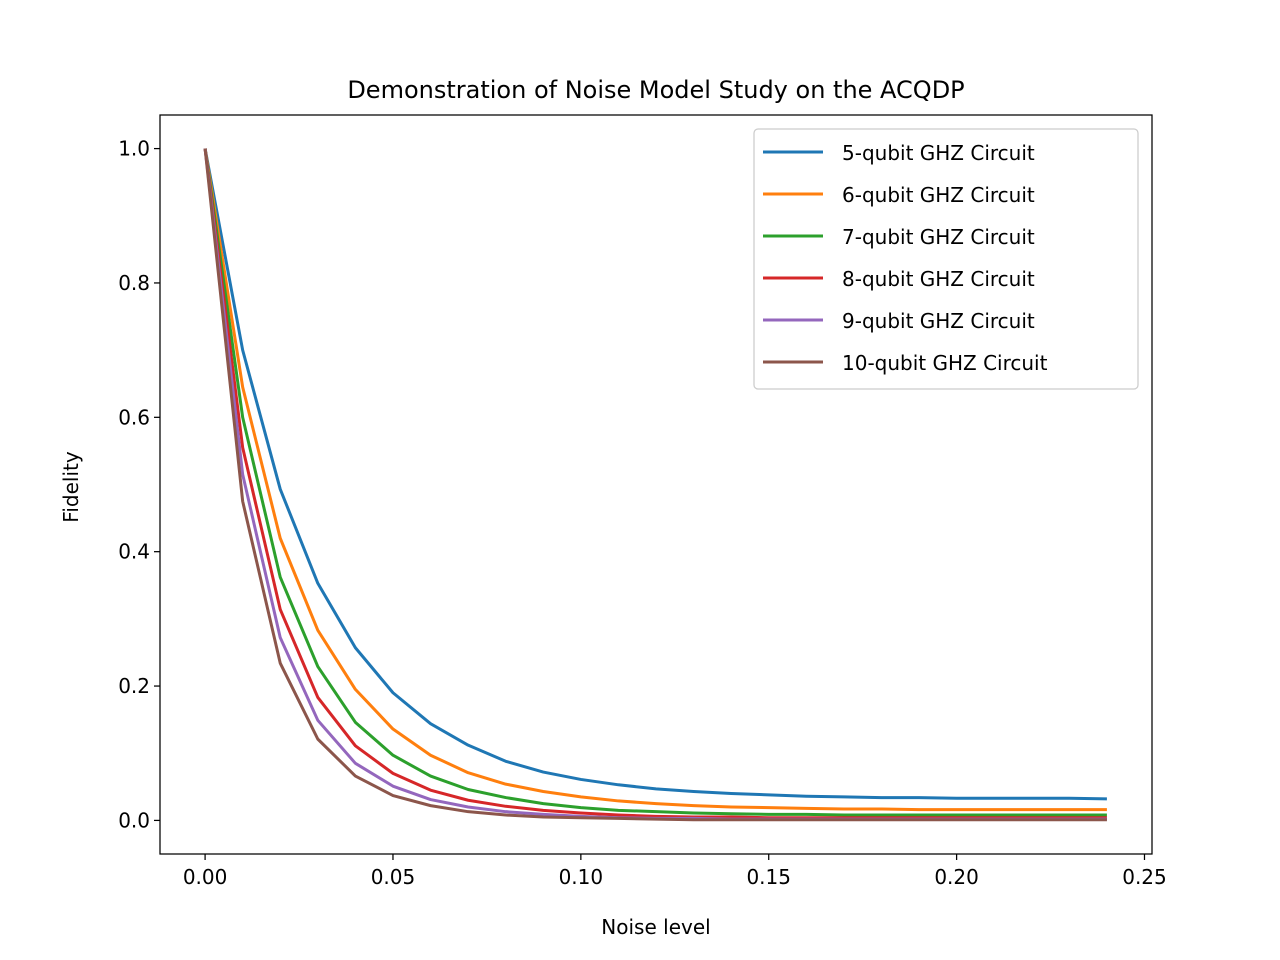 The width and height of the screenshot is (1280, 960). I want to click on y-axis-ticks: 0.0 0.2 0.4 0.6 0.8 1.0, so click(139, 484).